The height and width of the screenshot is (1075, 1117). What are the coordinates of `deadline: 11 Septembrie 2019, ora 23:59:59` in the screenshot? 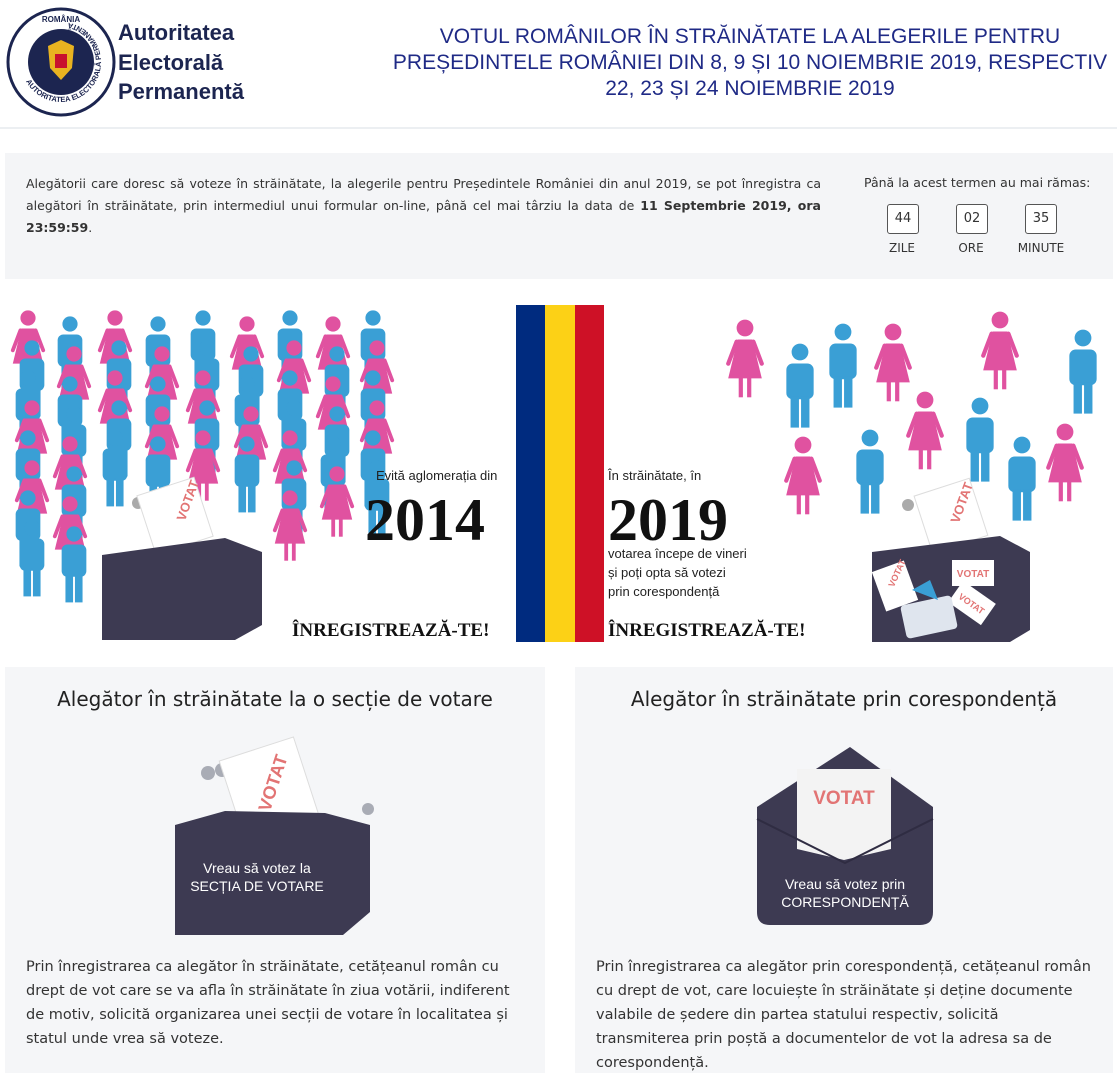 It's located at (423, 216).